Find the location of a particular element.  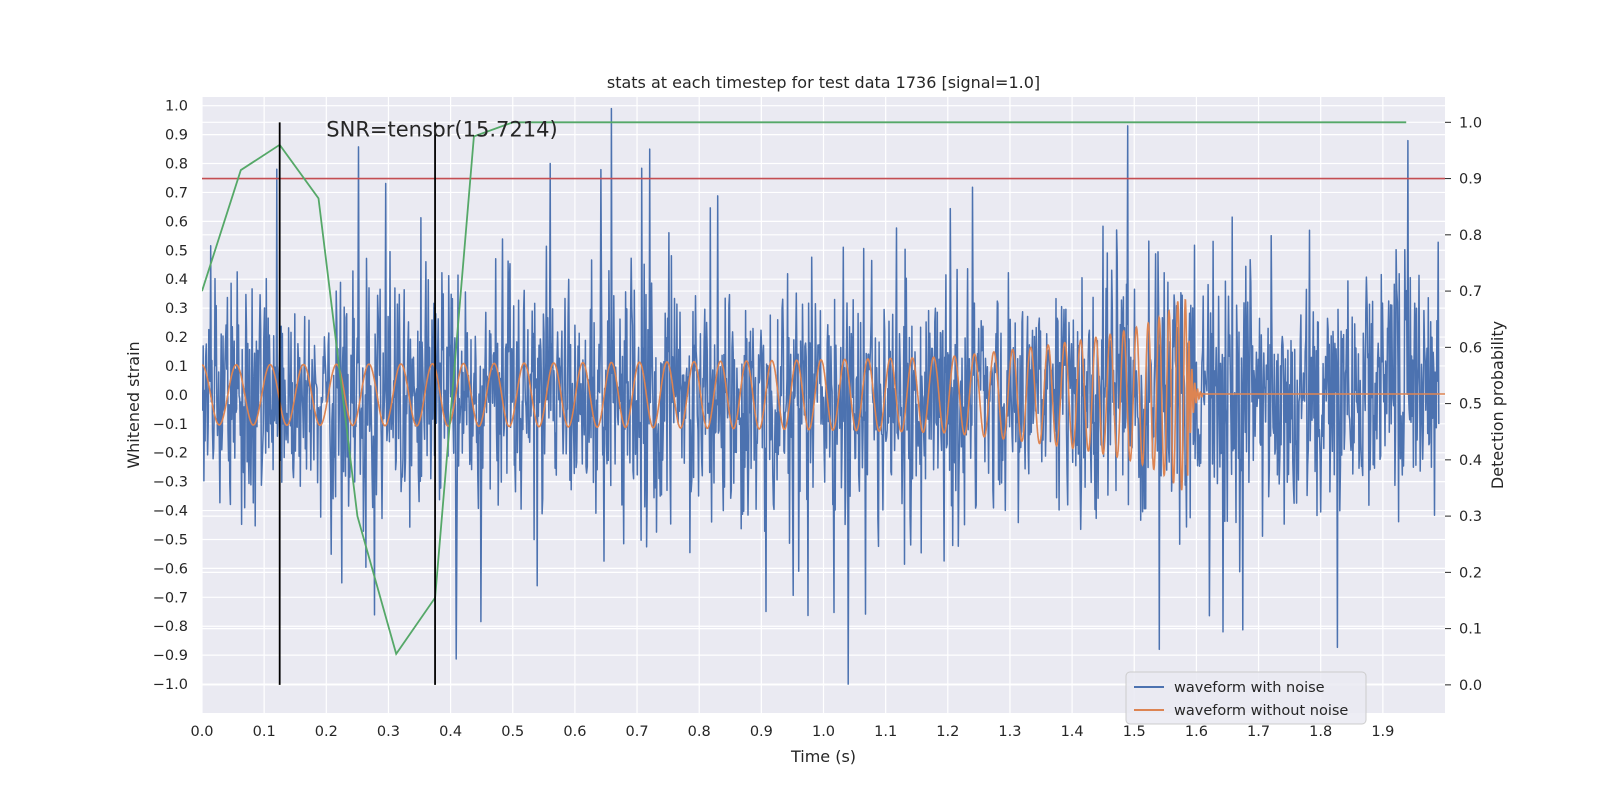

y-tick-label-left: −0.2 is located at coordinates (170, 454).